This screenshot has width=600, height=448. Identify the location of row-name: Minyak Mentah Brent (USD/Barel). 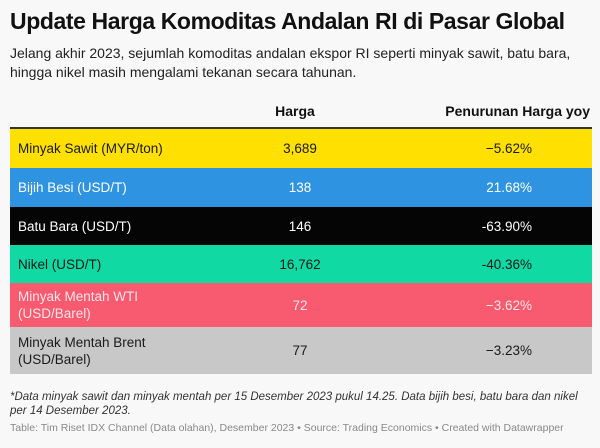
(82, 350).